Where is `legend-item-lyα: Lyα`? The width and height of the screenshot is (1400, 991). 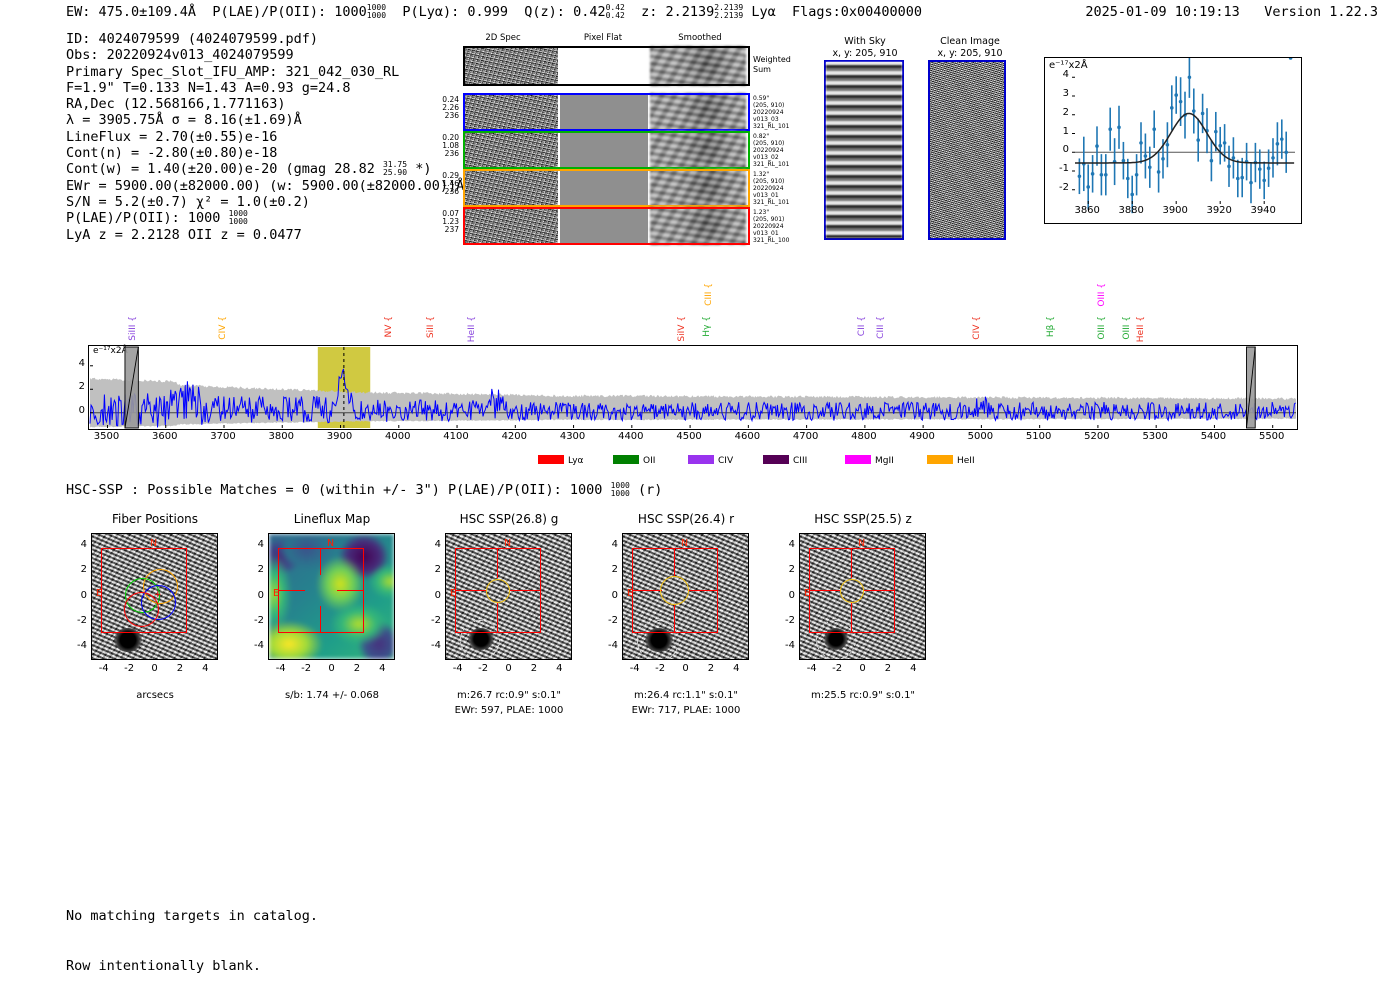 legend-item-lyα: Lyα is located at coordinates (560, 460).